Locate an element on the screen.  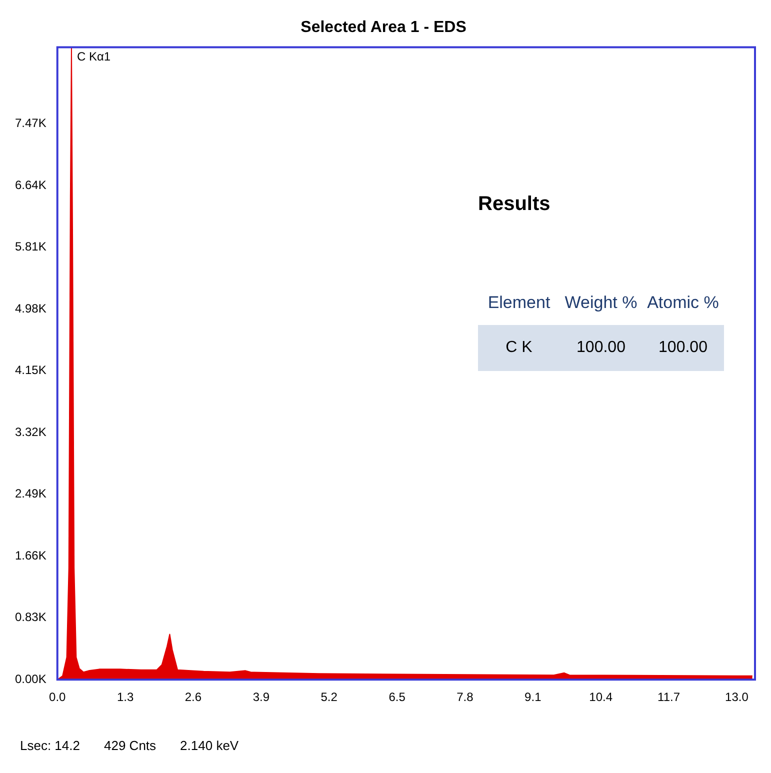
y-tick-label: 7.47K is located at coordinates (30, 123).